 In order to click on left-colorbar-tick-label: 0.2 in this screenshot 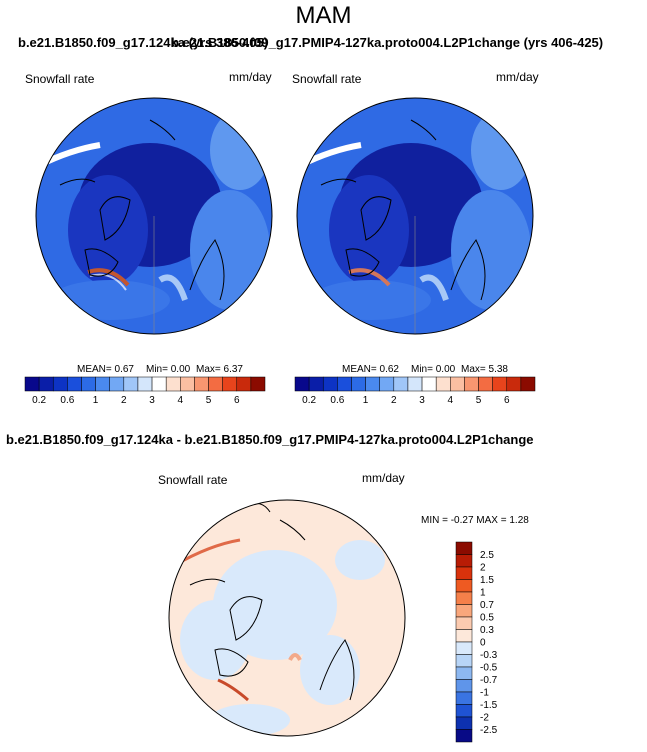, I will do `click(39, 400)`.